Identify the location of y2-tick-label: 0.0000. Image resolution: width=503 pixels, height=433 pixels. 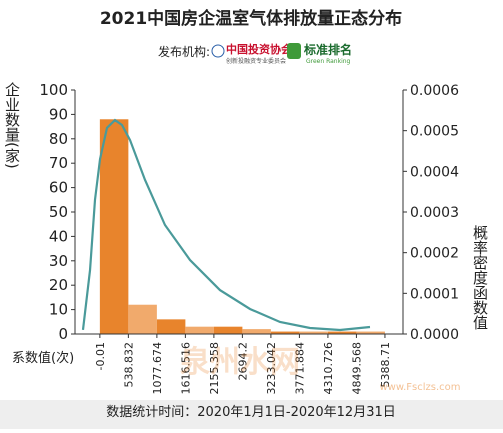
(434, 335).